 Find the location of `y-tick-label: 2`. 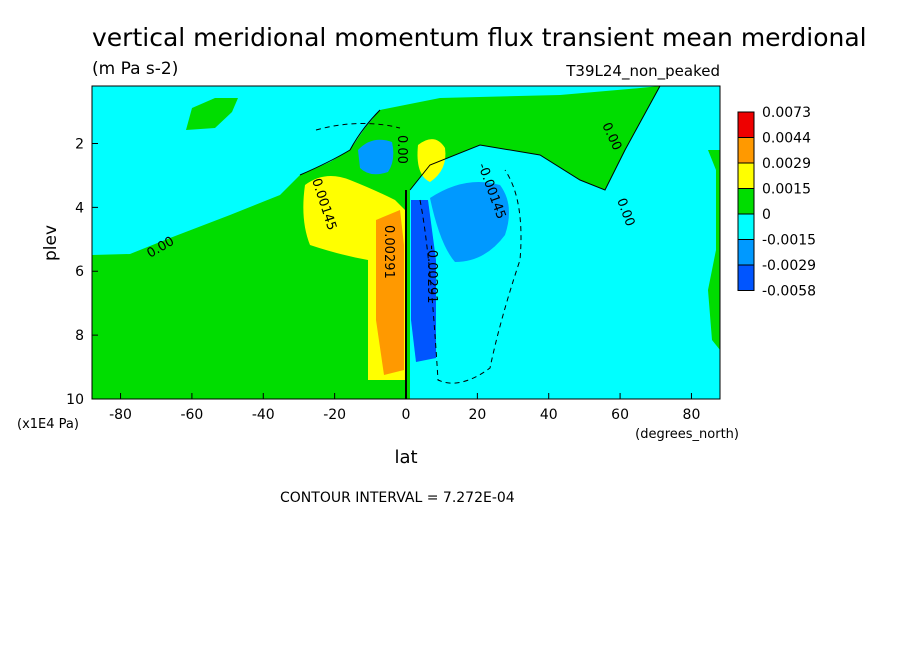

y-tick-label: 2 is located at coordinates (79, 144).